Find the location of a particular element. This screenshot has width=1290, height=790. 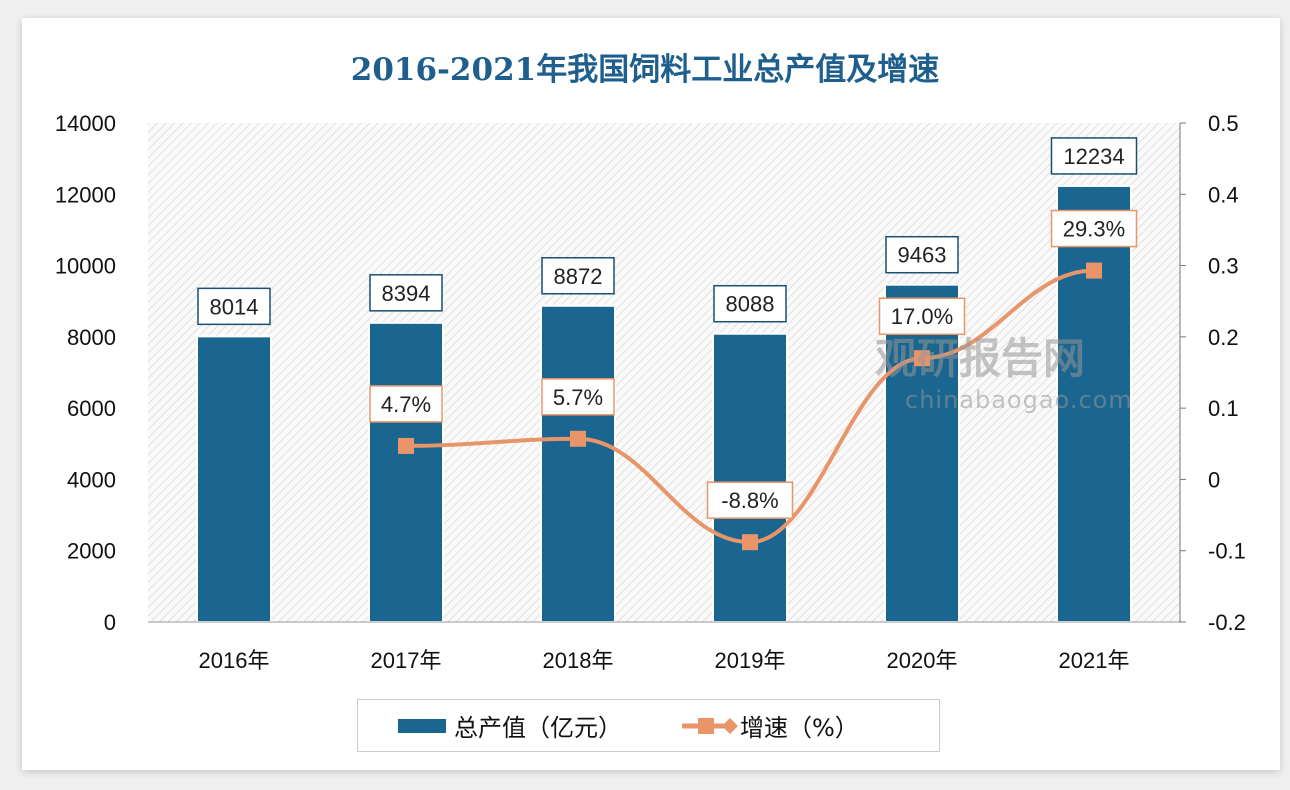

y-right-tick: 0.2 is located at coordinates (1223, 337).